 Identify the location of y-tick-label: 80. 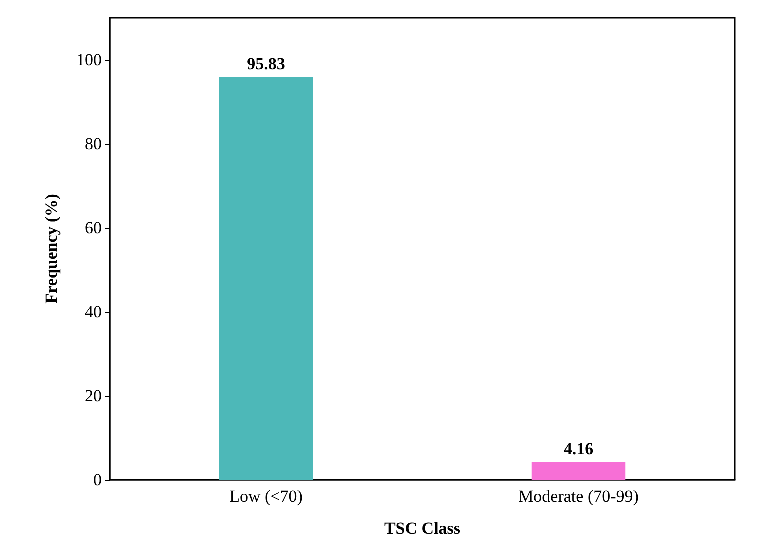
(93, 144).